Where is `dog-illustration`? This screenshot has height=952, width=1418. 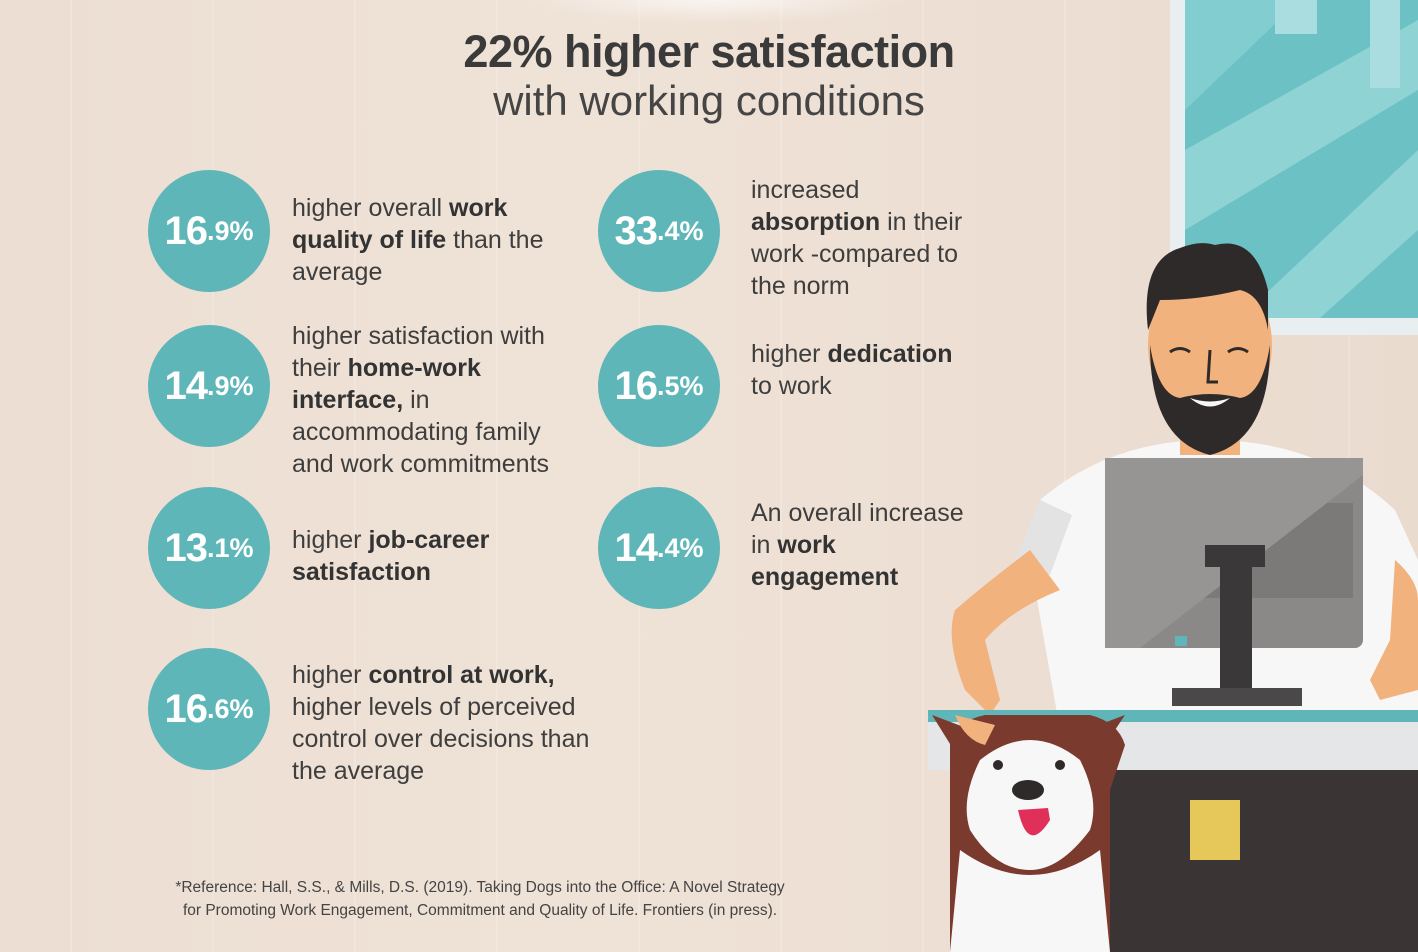
dog-illustration is located at coordinates (1028, 833).